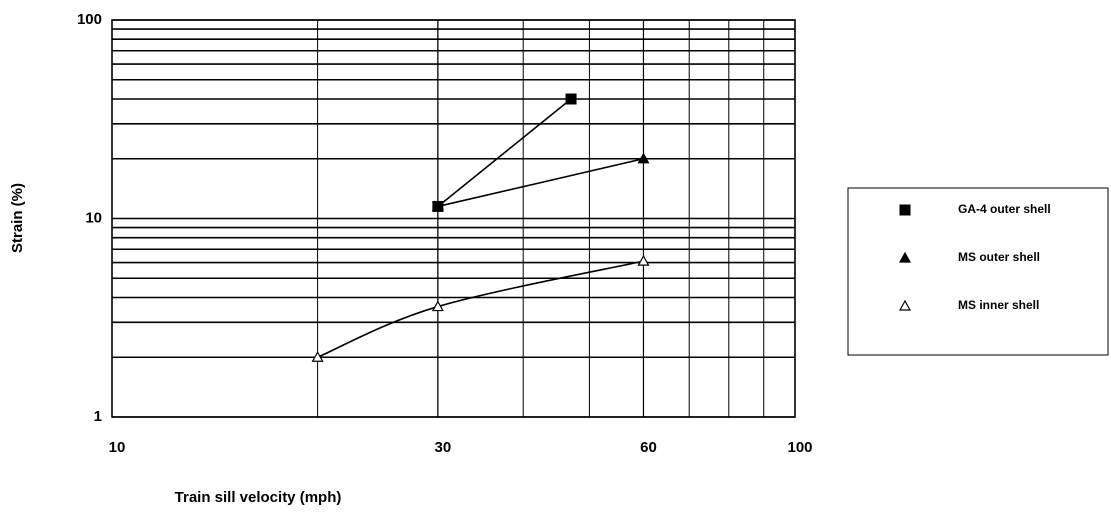 This screenshot has height=514, width=1111. What do you see at coordinates (93, 217) in the screenshot?
I see `y-tick-label: 10` at bounding box center [93, 217].